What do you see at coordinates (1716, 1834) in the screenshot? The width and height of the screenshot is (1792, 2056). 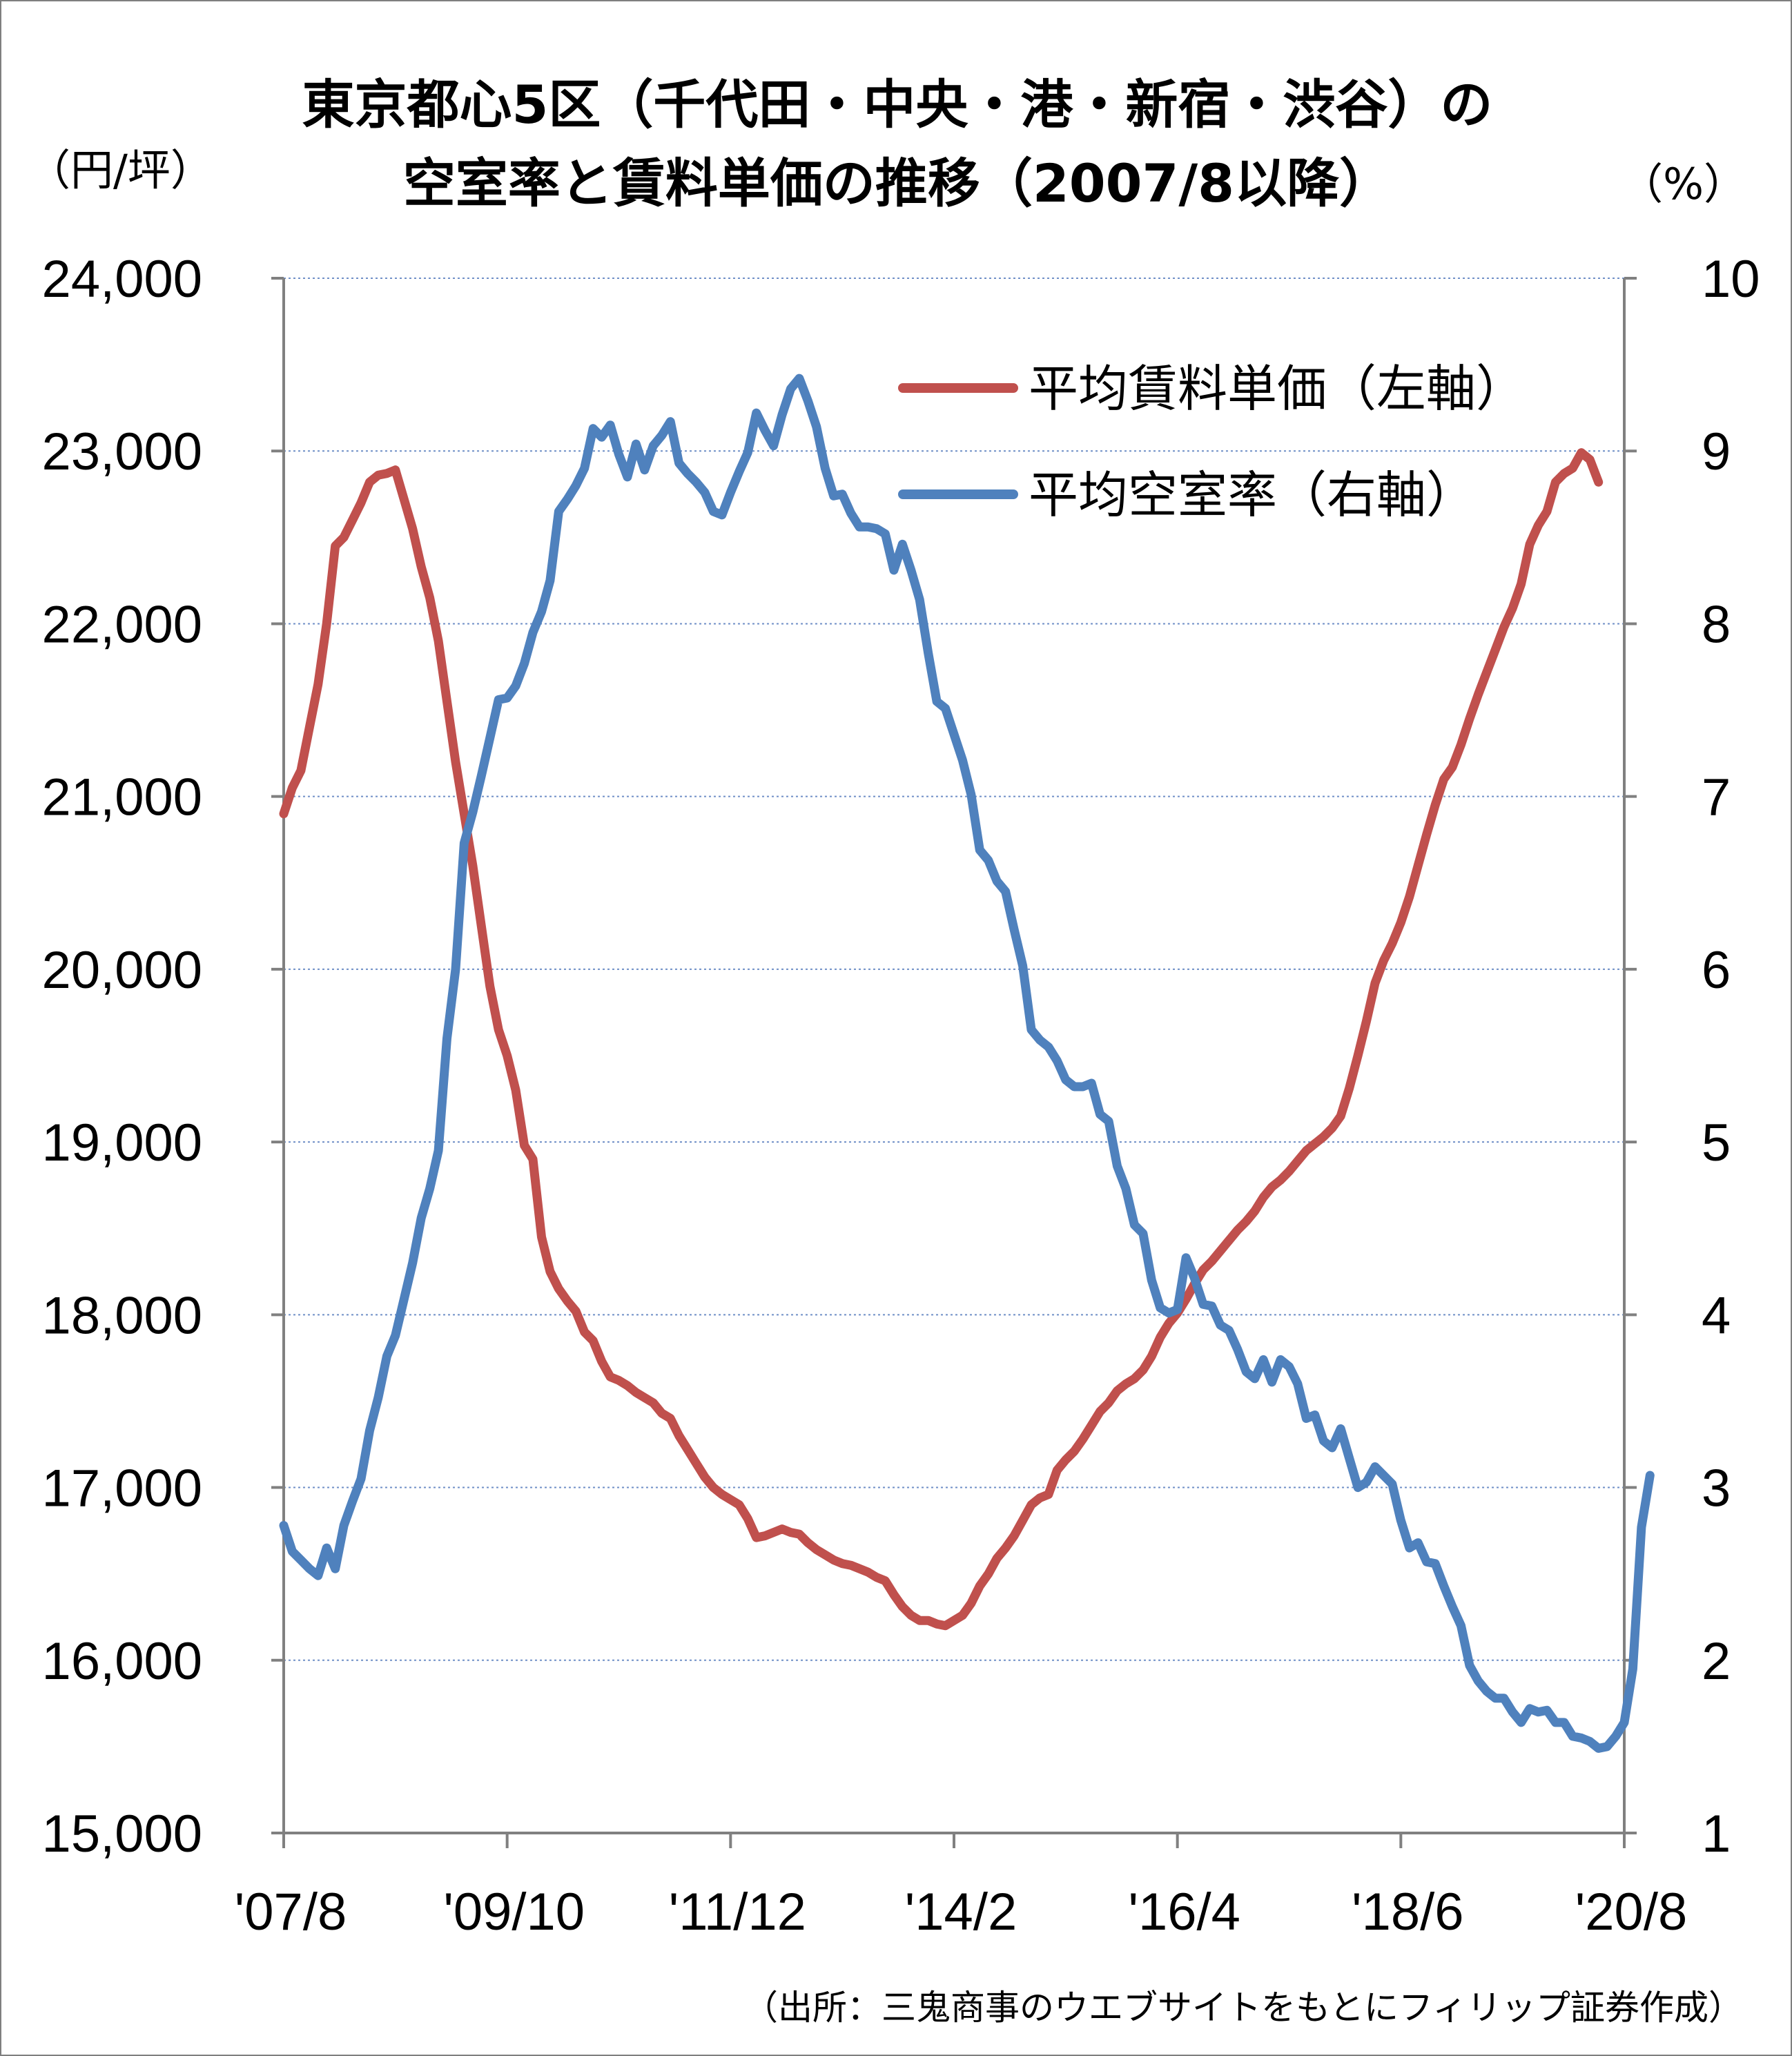 I see `right-tick-label: 1` at bounding box center [1716, 1834].